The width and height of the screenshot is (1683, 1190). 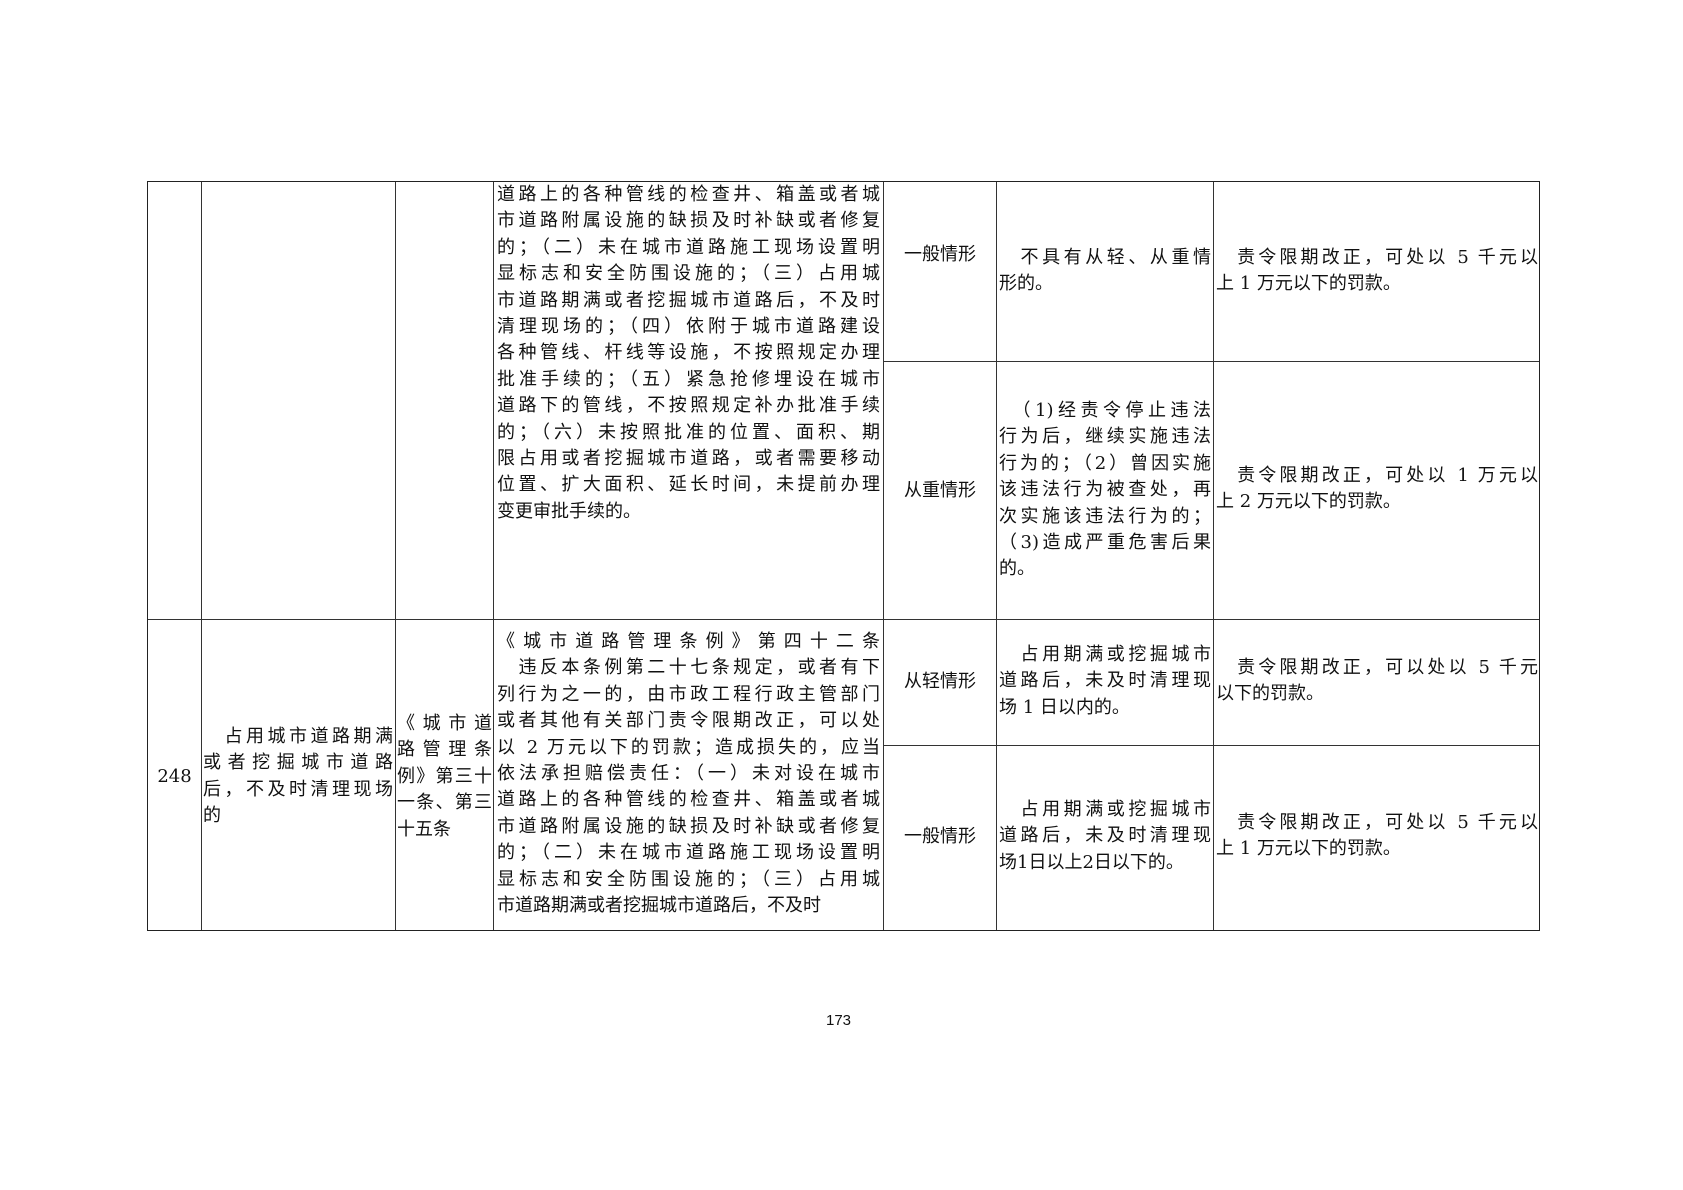 I want to click on text-line: 《城市道路管理条例》第四十二条, so click(x=688, y=641).